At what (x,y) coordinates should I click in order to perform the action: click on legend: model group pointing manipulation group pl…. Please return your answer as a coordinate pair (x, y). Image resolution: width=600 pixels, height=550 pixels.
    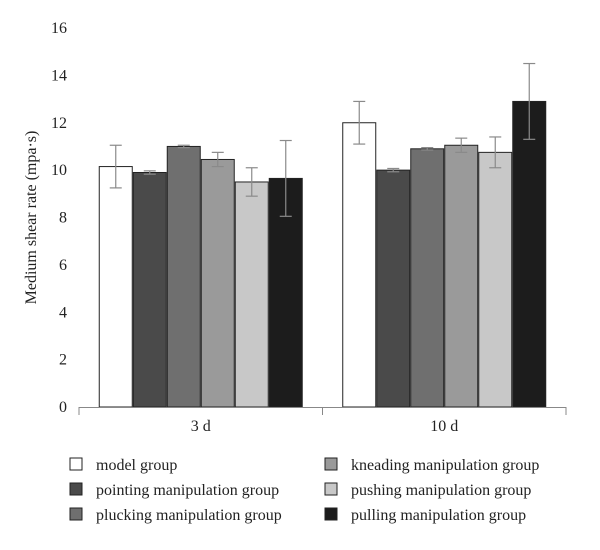
    Looking at the image, I should click on (304, 490).